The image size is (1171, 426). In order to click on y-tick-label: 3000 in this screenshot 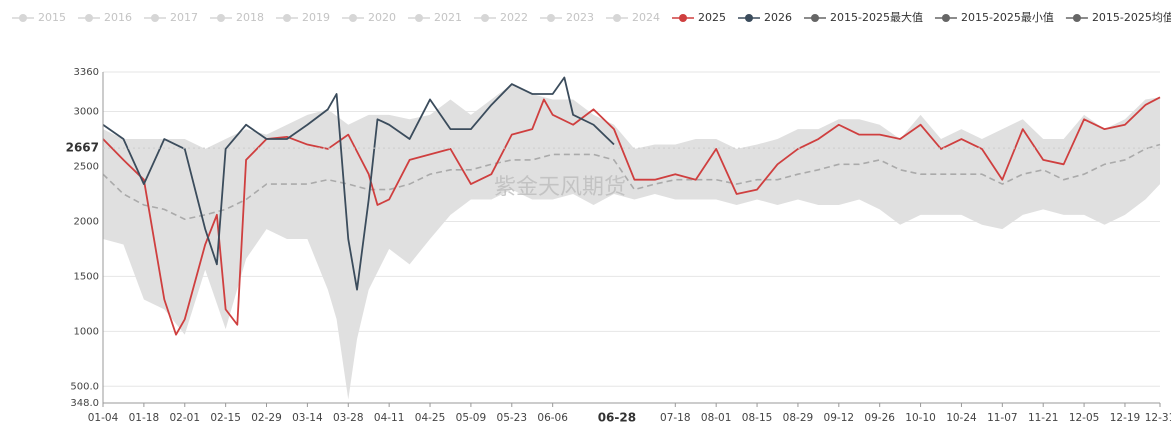, I will do `click(86, 112)`.